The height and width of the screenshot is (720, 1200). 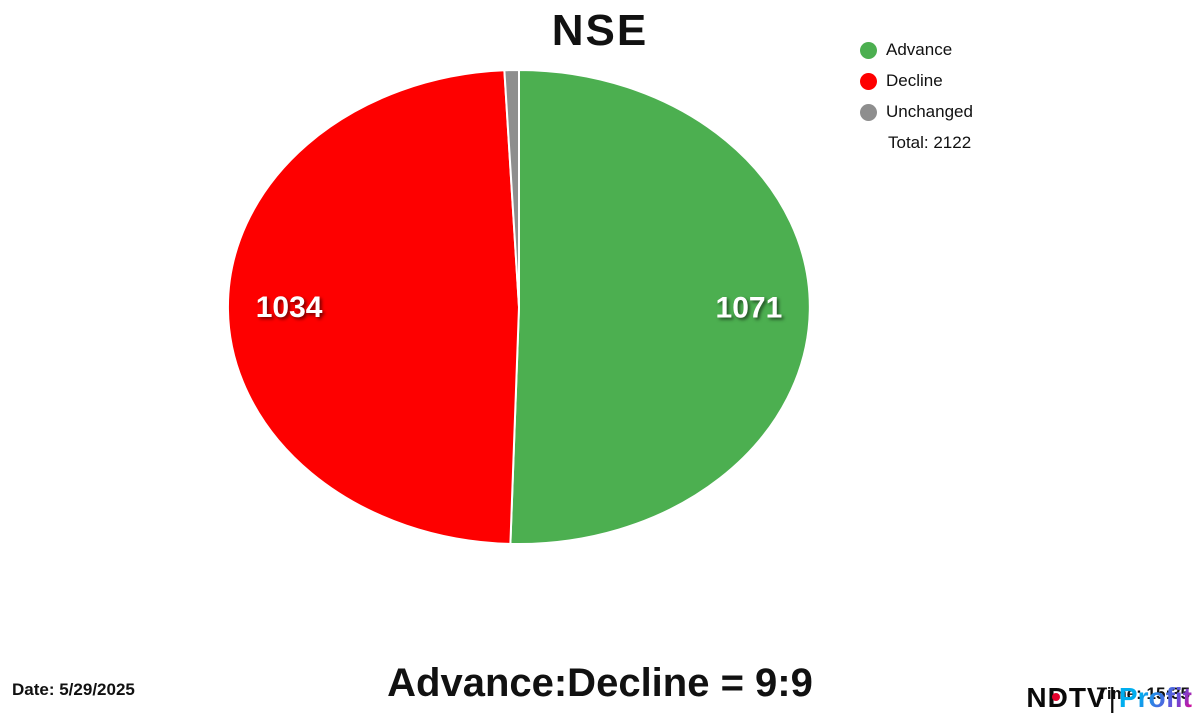 I want to click on legend-label: Unchanged, so click(x=929, y=111).